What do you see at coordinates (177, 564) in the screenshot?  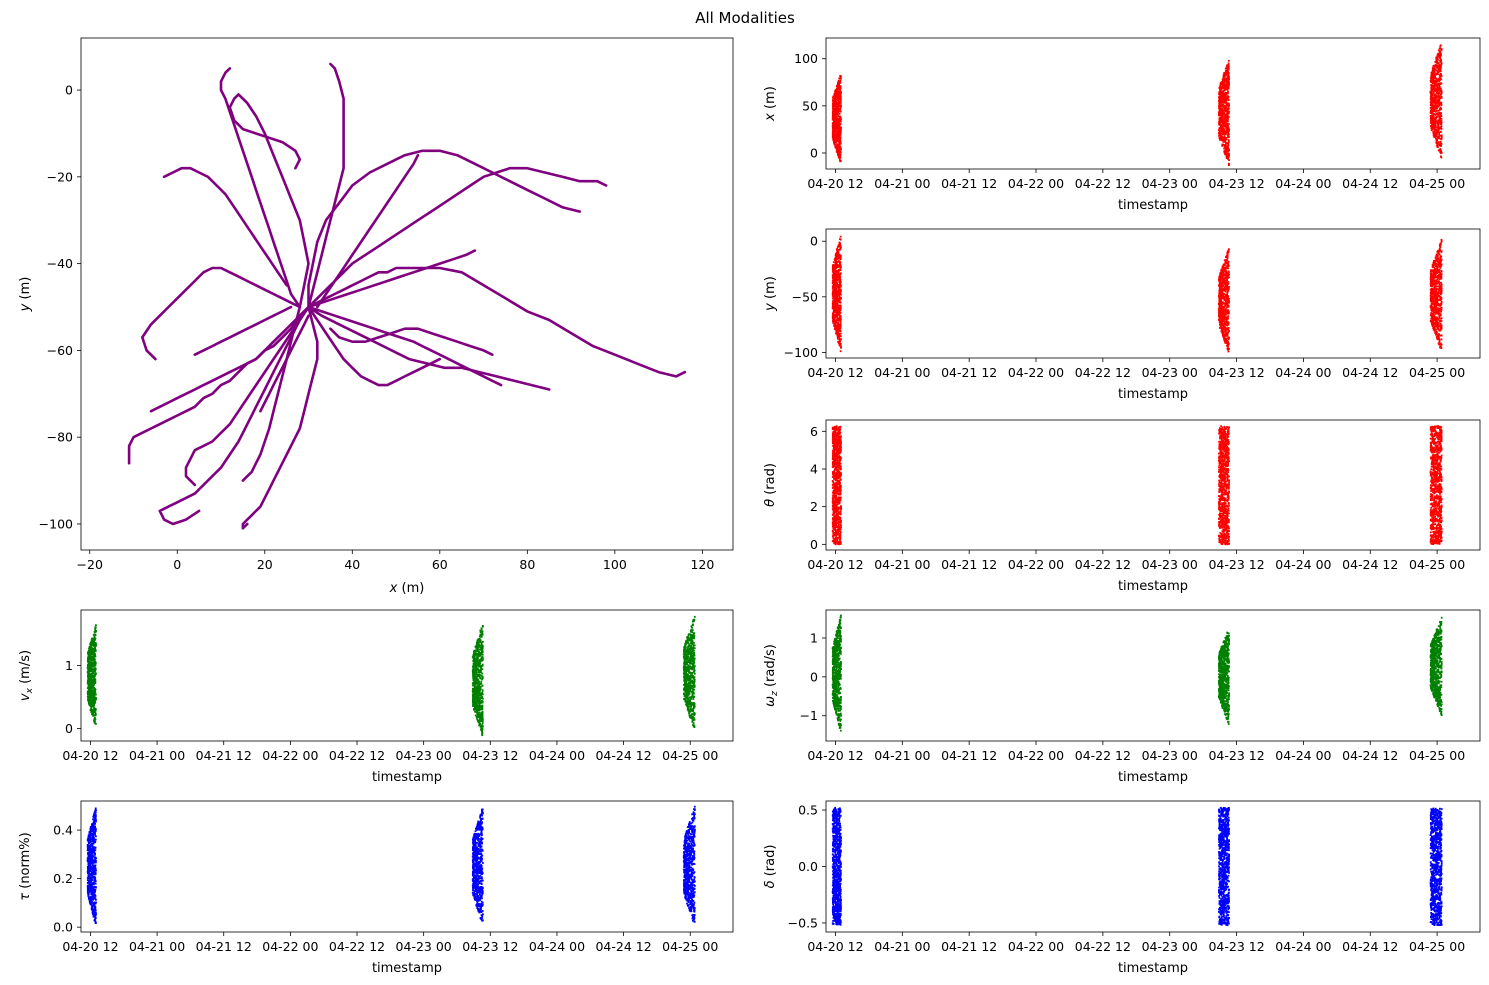 I see `trajectory-xtick-label: 0` at bounding box center [177, 564].